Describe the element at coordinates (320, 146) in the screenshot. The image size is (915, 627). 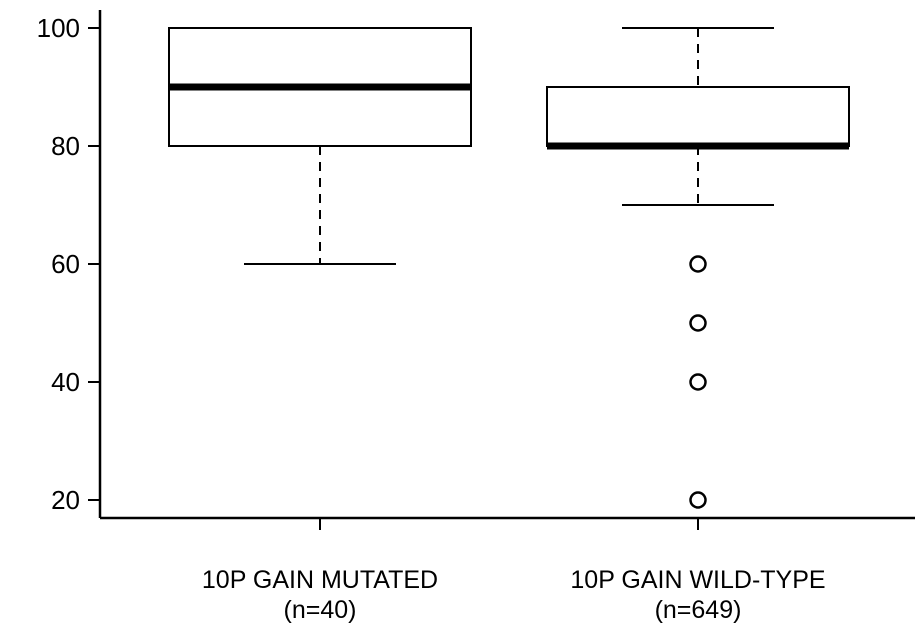
I see `box-group` at that location.